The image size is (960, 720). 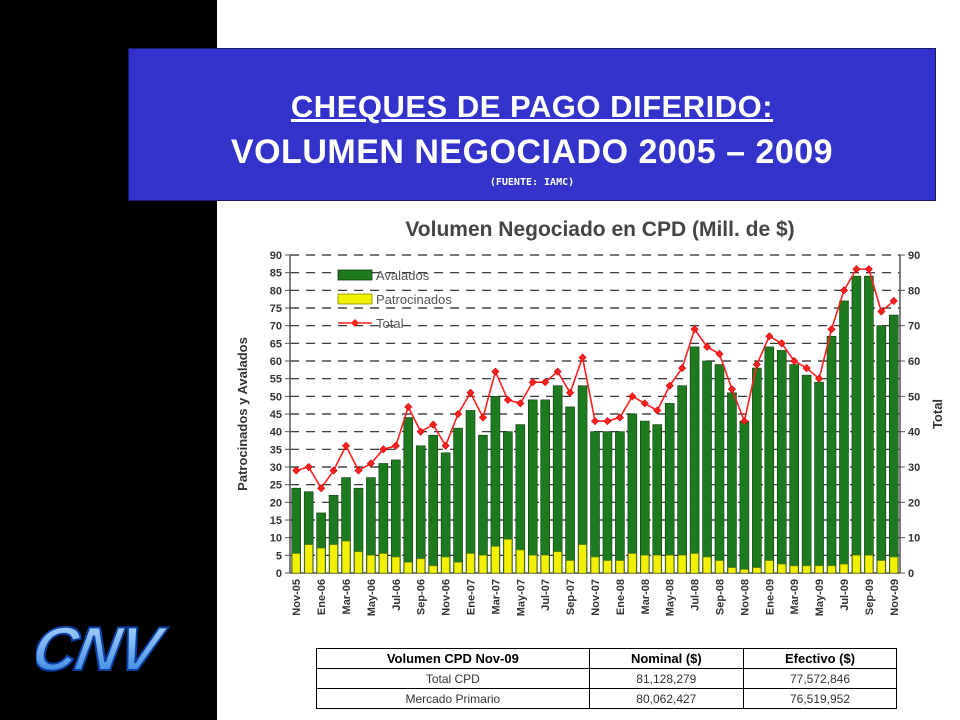 I want to click on cnv-logo: CNV, so click(x=104, y=647).